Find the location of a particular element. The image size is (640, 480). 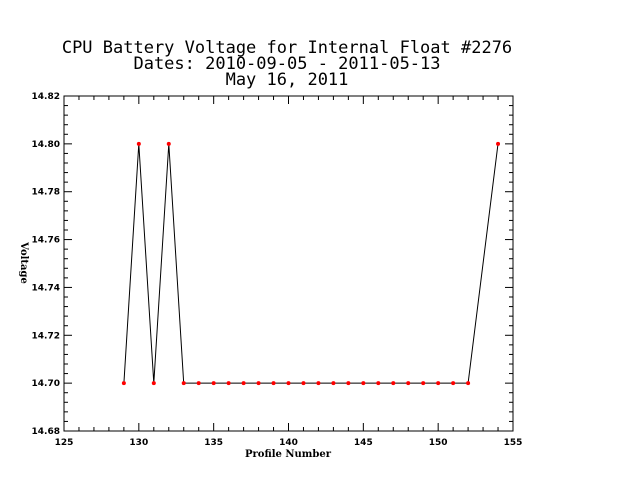

y-tick-label: 14.68 is located at coordinates (46, 432).